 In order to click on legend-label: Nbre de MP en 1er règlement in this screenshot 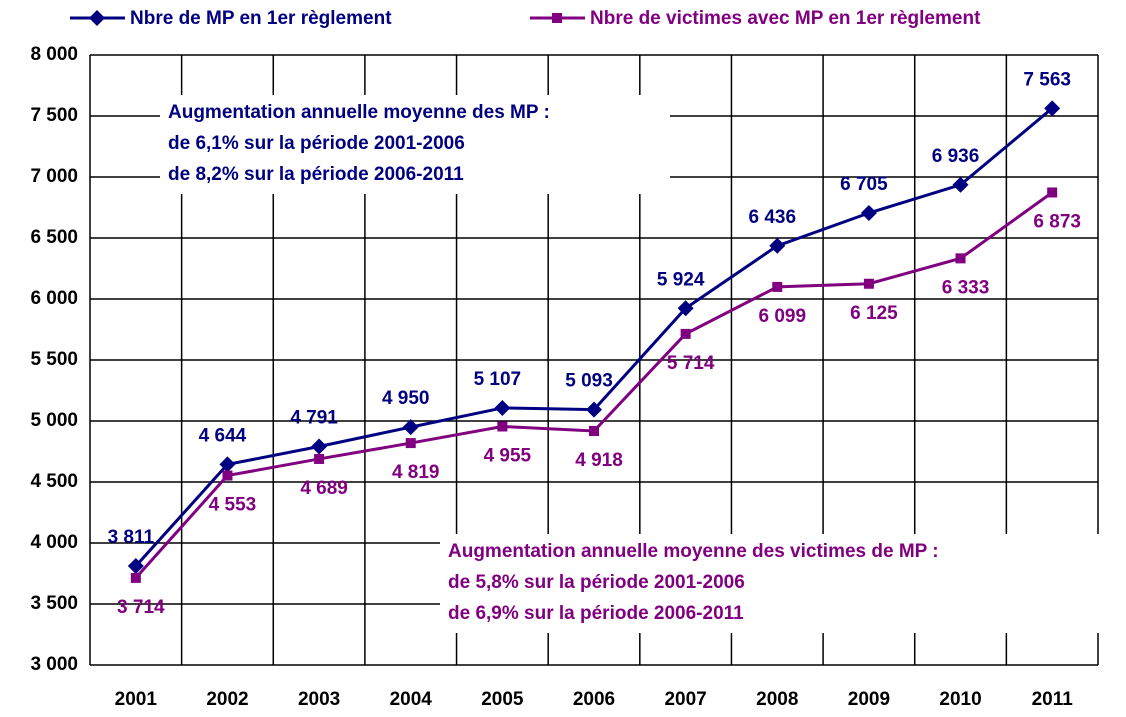, I will do `click(261, 18)`.